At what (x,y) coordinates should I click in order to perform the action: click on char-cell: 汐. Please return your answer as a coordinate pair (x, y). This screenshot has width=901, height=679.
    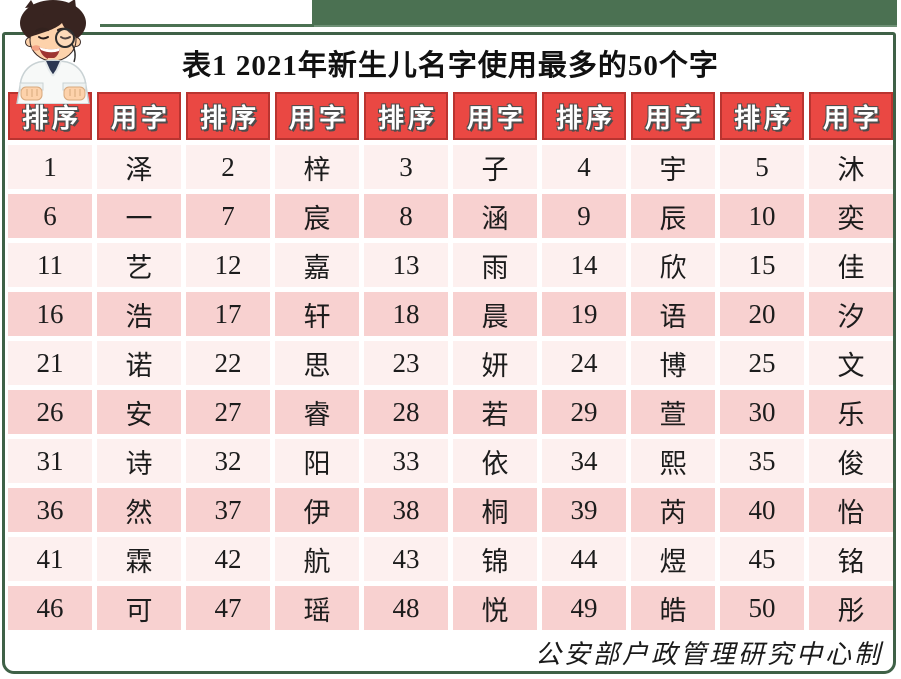
    Looking at the image, I should click on (851, 314).